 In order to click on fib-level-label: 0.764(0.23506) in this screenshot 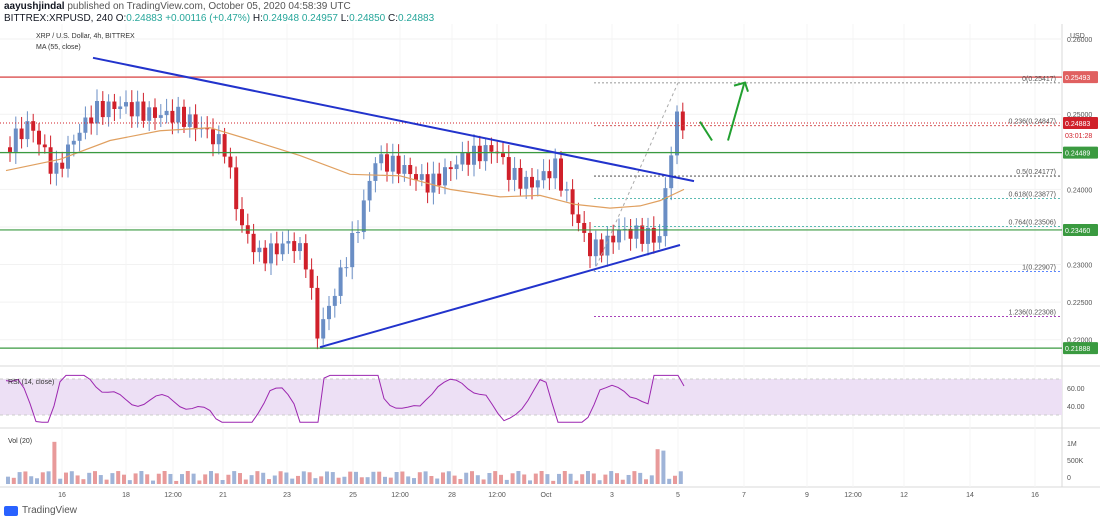, I will do `click(1032, 222)`.